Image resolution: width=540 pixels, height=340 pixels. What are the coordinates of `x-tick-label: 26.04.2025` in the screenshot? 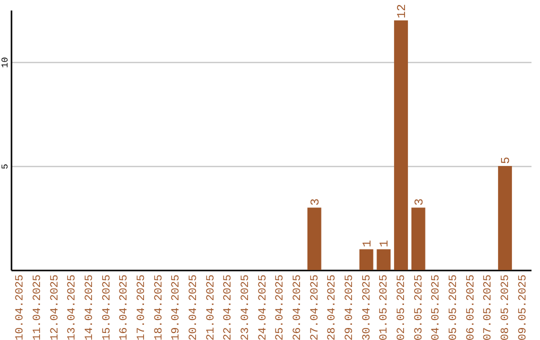 It's located at (298, 307).